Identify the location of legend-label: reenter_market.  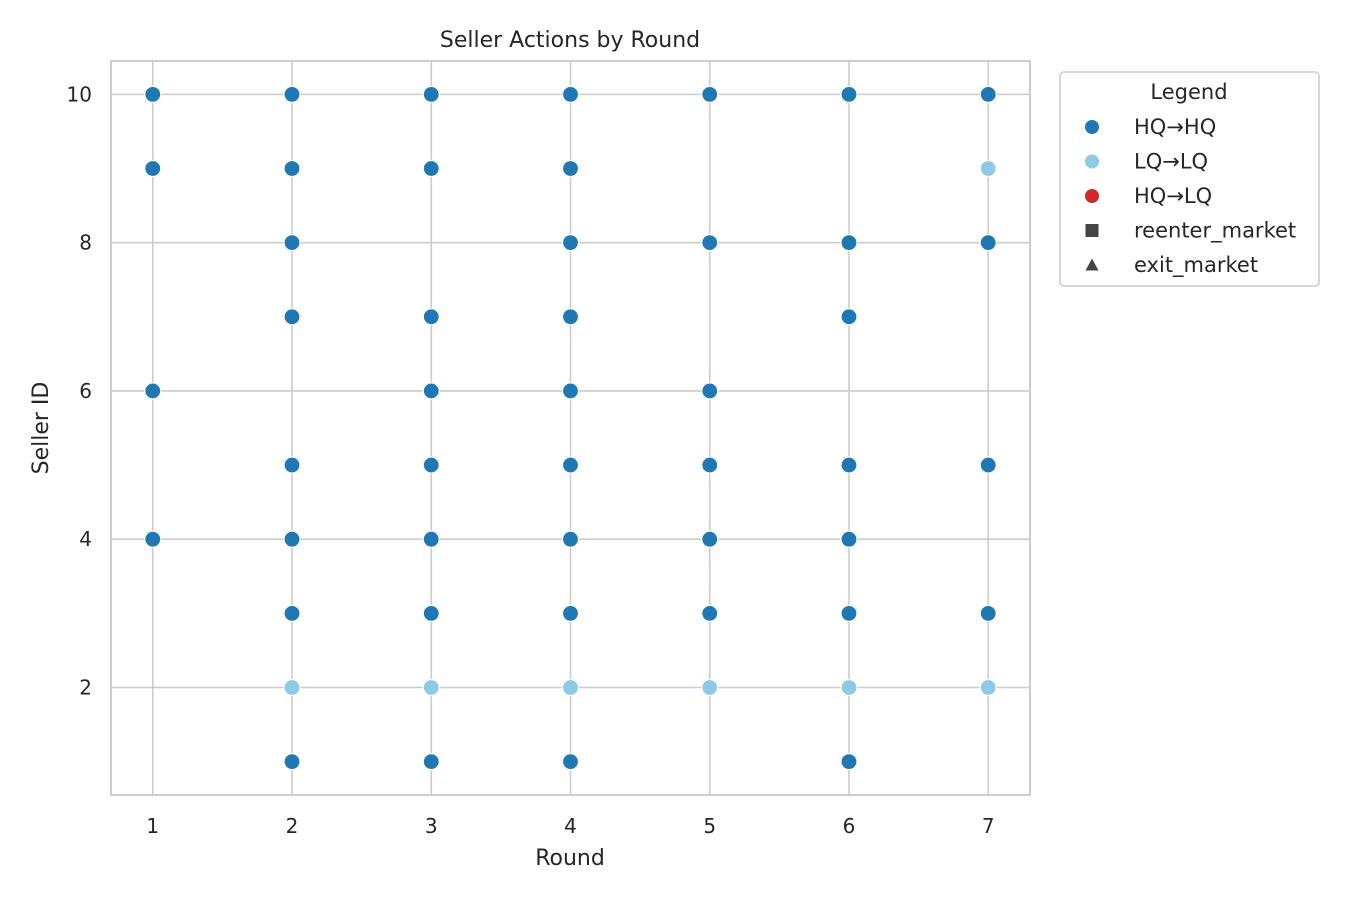
(1215, 231).